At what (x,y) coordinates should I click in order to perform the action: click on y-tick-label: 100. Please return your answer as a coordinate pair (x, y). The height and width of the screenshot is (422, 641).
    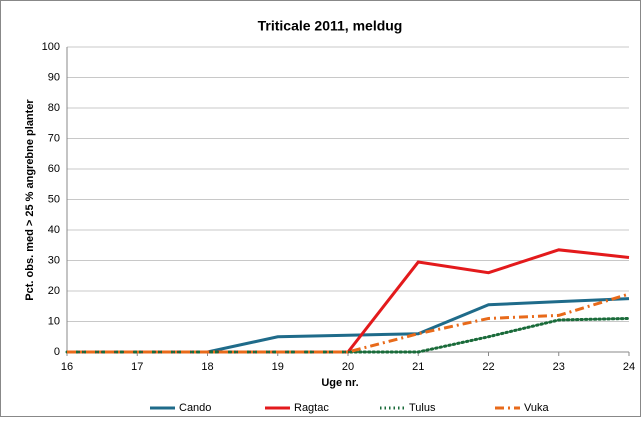
    Looking at the image, I should click on (51, 47).